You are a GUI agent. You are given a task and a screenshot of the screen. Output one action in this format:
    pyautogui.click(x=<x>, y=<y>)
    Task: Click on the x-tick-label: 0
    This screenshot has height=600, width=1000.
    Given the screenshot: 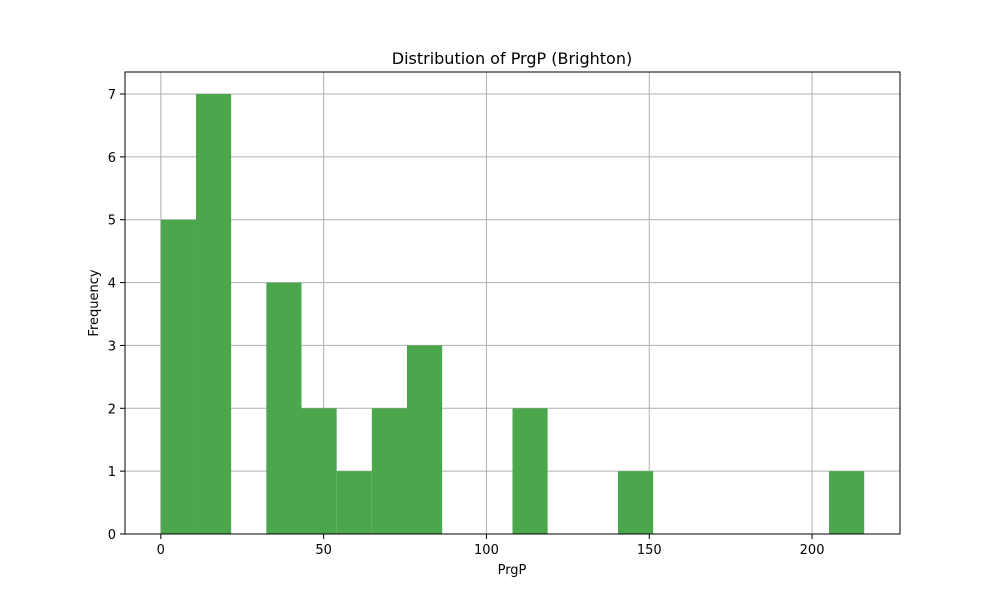 What is the action you would take?
    pyautogui.click(x=161, y=550)
    